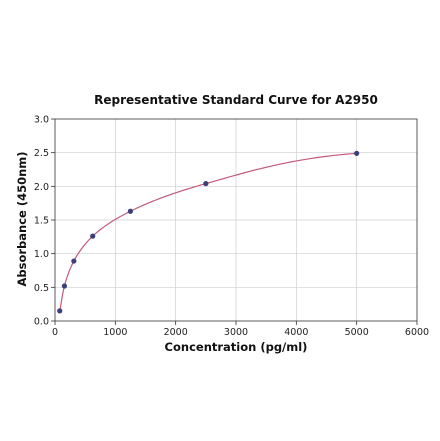  Describe the element at coordinates (236, 332) in the screenshot. I see `x-tick-label: 3000` at that location.